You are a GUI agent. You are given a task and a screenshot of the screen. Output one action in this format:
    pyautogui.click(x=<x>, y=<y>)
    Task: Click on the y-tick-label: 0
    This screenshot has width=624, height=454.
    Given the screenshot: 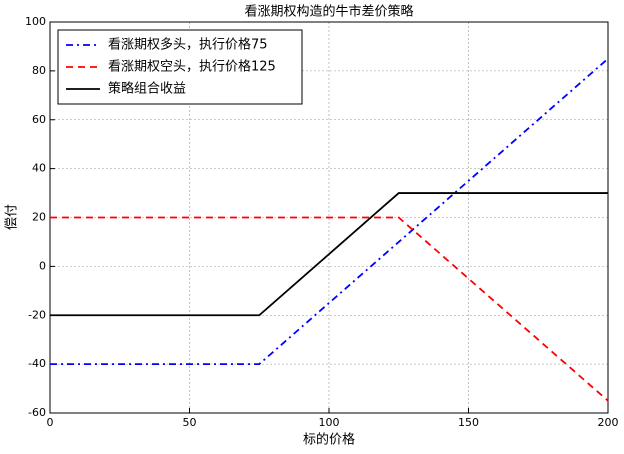 What is the action you would take?
    pyautogui.click(x=42, y=265)
    